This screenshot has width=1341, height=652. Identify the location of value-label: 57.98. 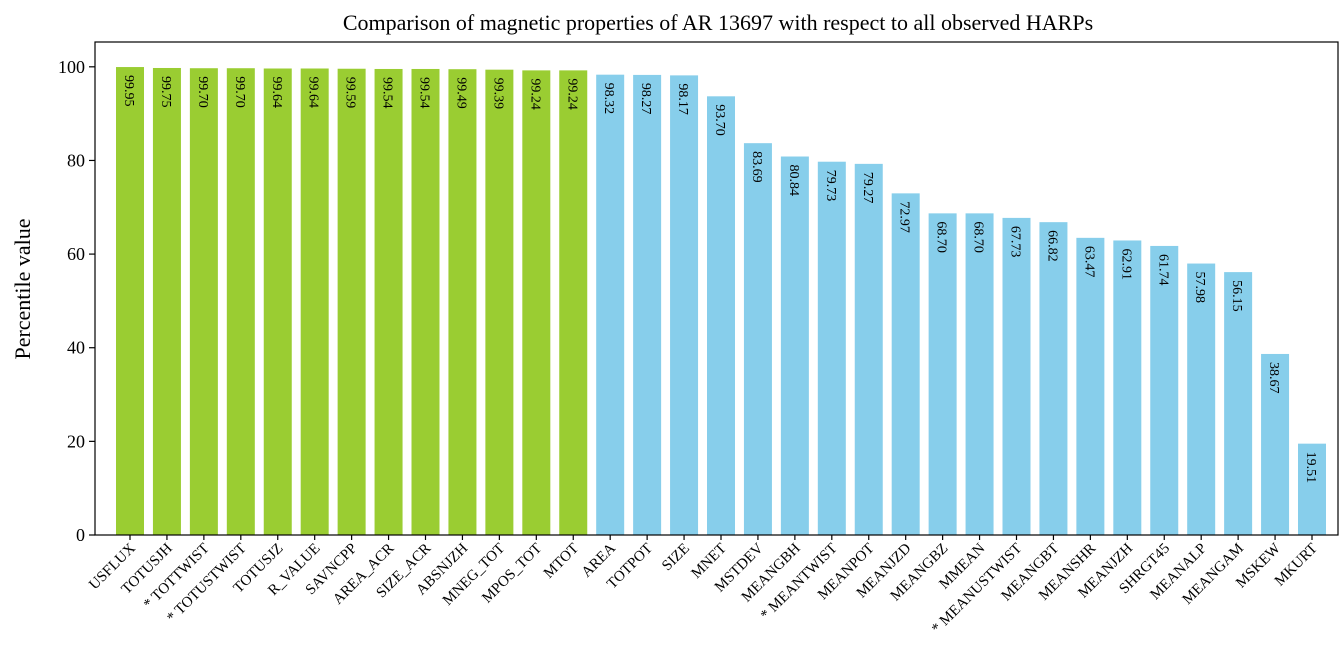
(1199, 288).